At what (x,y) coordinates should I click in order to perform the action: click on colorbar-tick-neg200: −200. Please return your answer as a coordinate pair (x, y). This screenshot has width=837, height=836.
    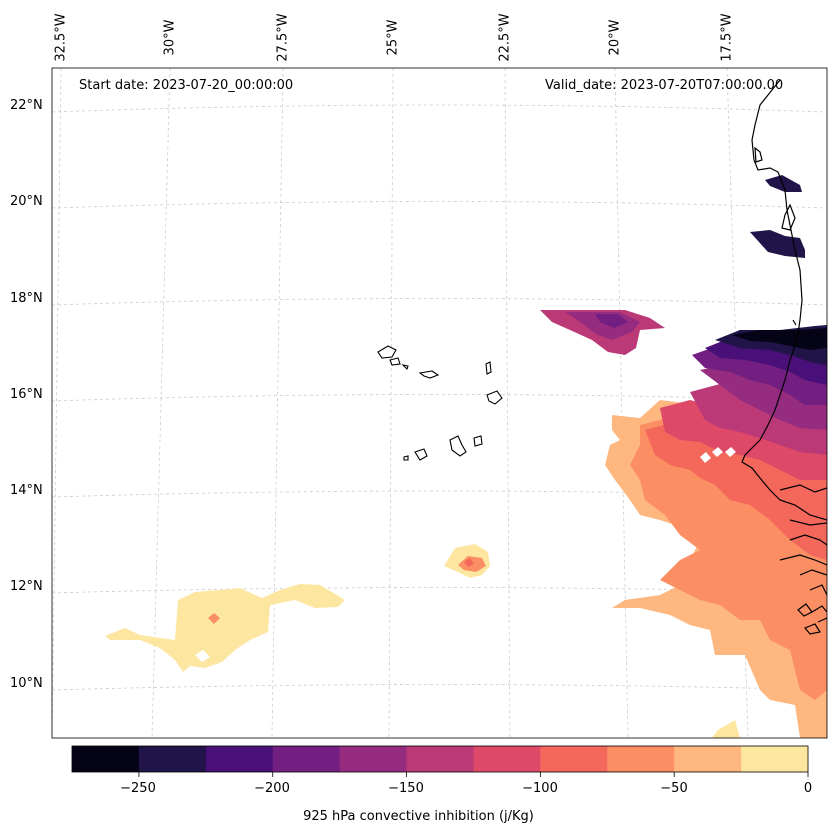
    Looking at the image, I should click on (272, 788).